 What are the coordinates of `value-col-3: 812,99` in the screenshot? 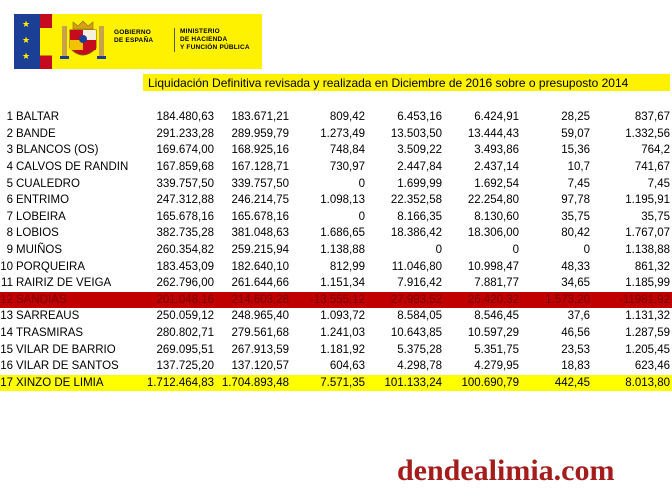 It's located at (347, 266).